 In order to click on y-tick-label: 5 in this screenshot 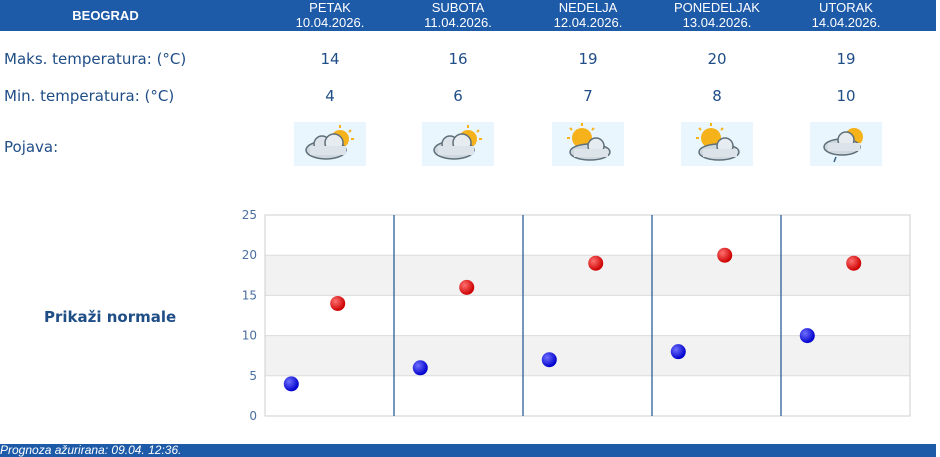, I will do `click(253, 376)`.